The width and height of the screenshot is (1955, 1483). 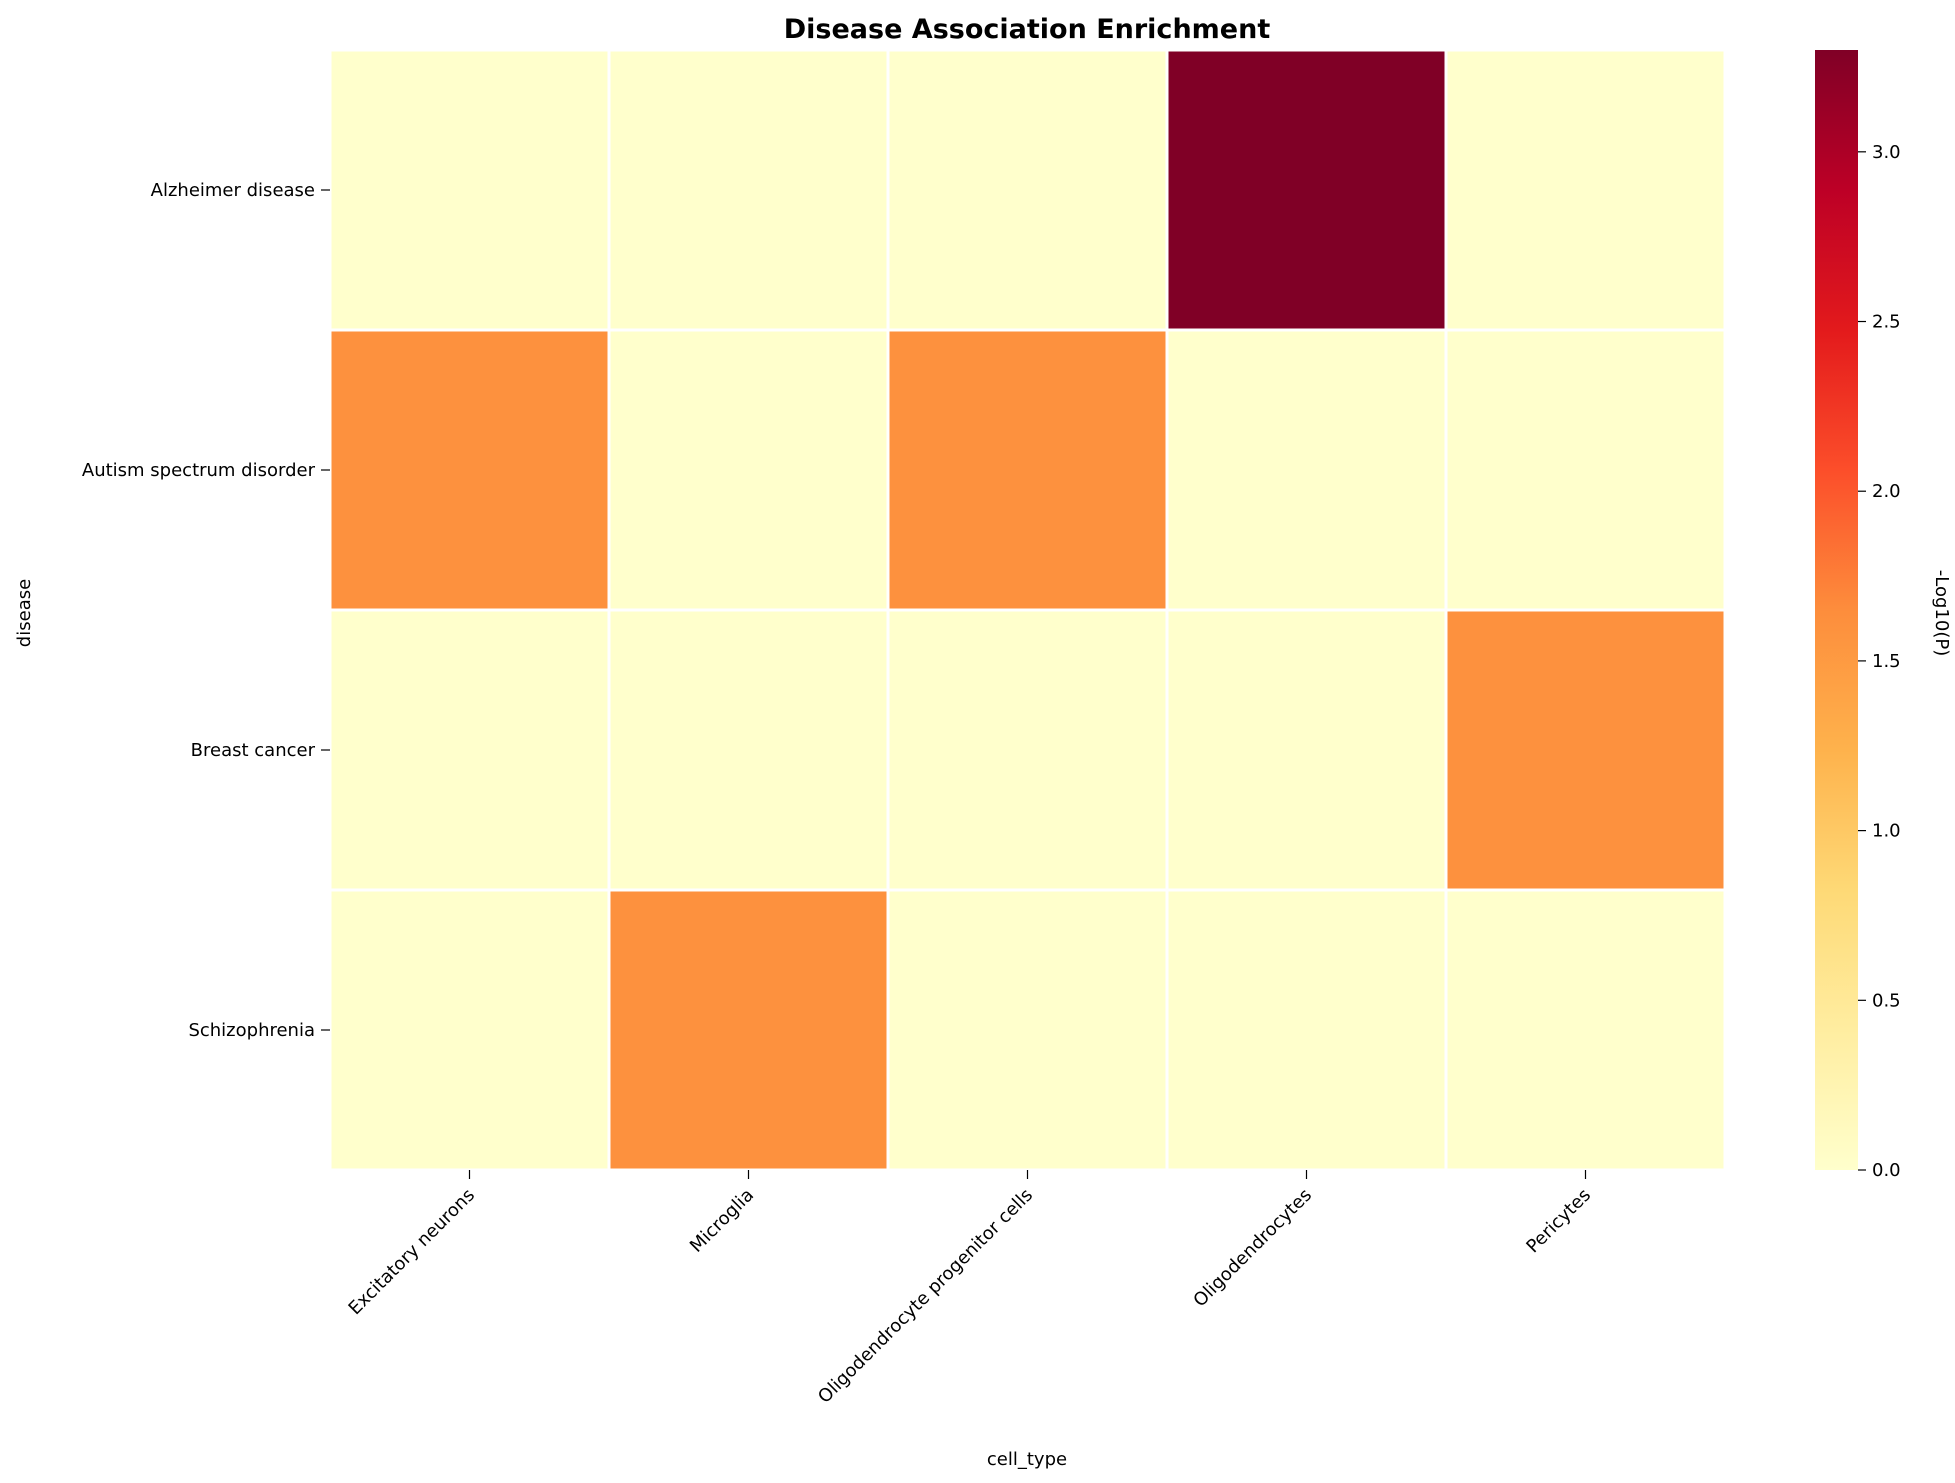 What do you see at coordinates (233, 190) in the screenshot?
I see `y-tick-label-alzheimer-disease: Alzheimer disease` at bounding box center [233, 190].